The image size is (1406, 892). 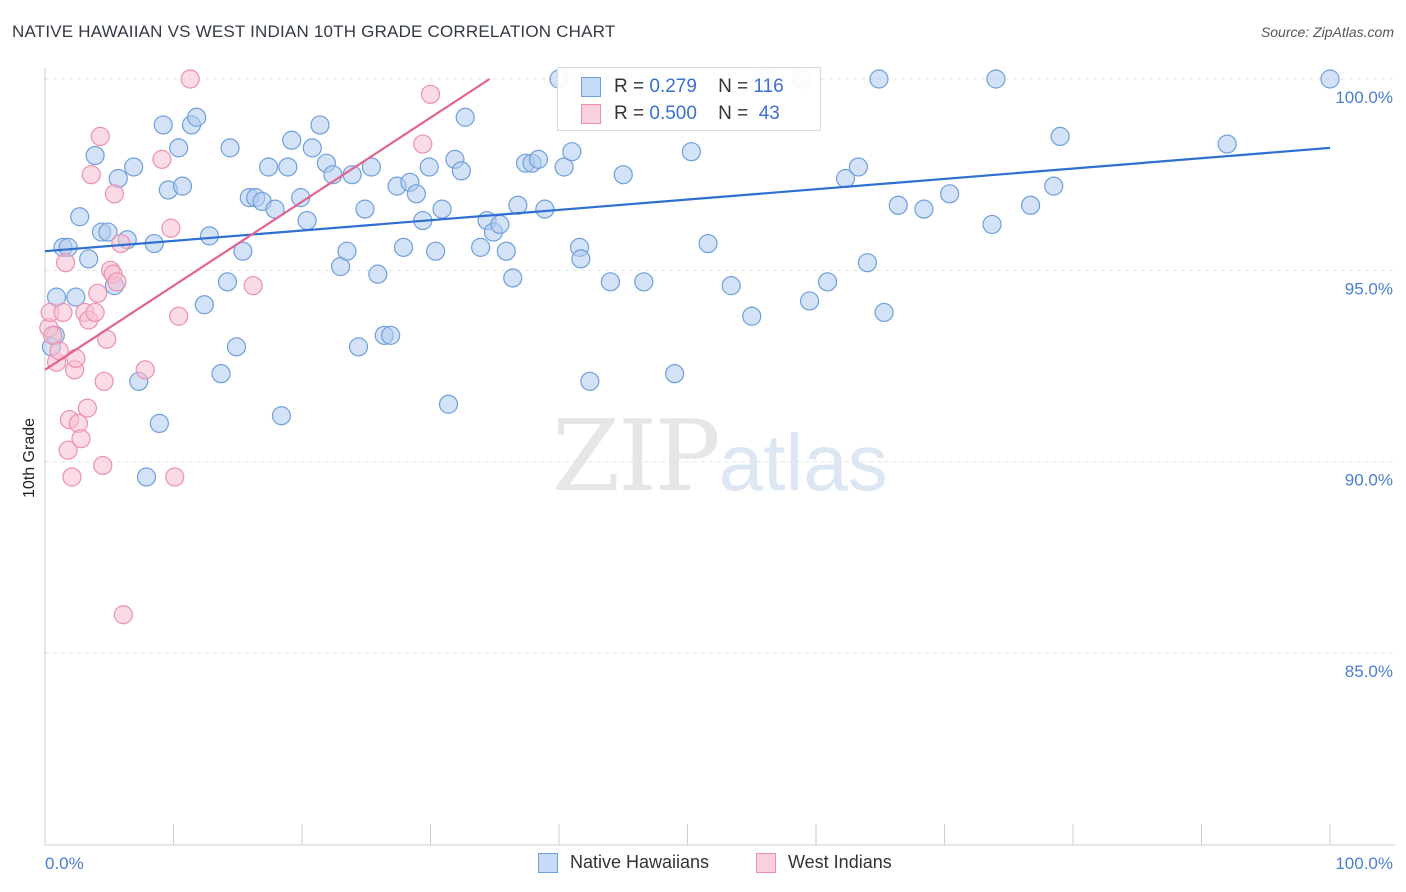 I want to click on legend-item-native-hawaiians: Native Hawaiians, so click(x=623, y=862).